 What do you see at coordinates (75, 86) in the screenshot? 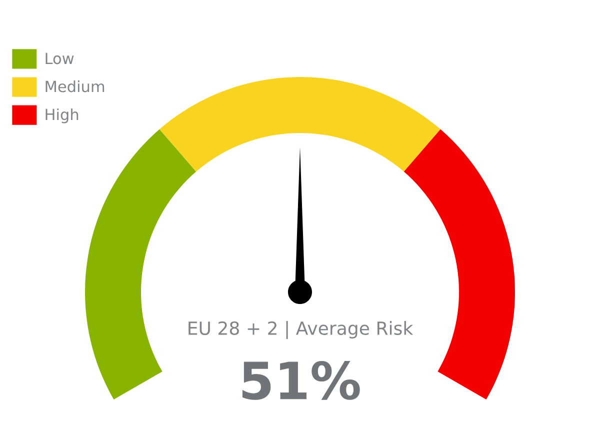
I see `legend-label: Medium` at bounding box center [75, 86].